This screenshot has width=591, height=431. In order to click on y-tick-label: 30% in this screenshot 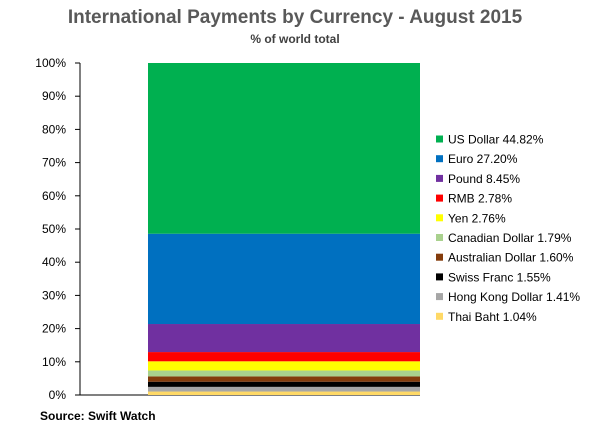, I will do `click(54, 295)`.